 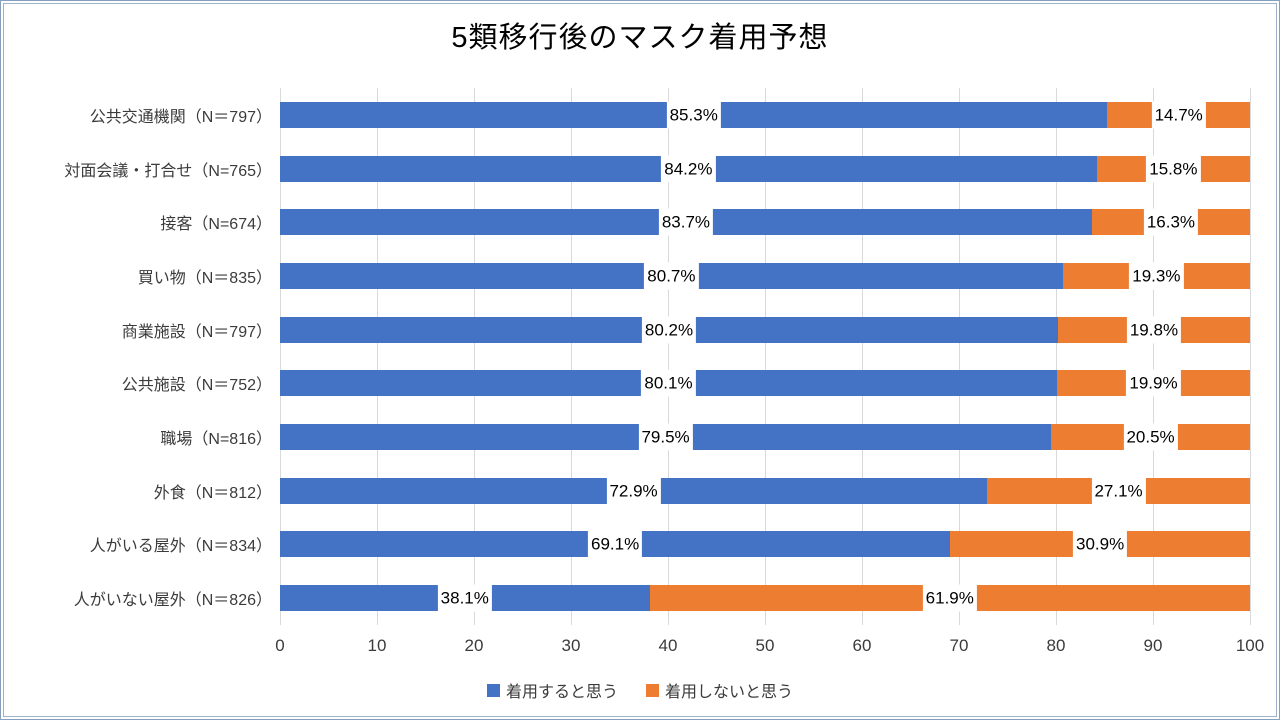 I want to click on bar-segment-wear: 80.7%, so click(x=671, y=276).